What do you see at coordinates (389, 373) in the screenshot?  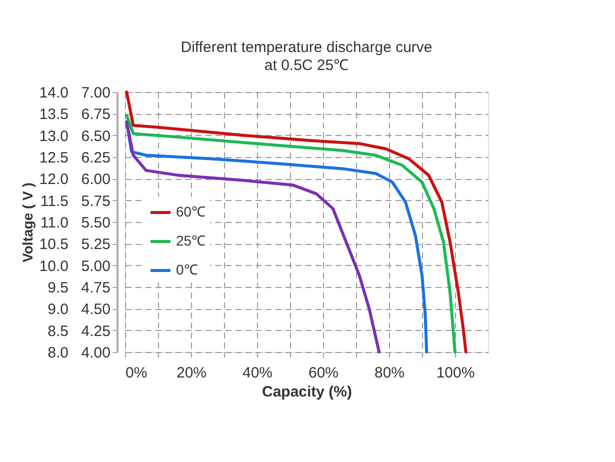 I see `x-tick-label: 80%` at bounding box center [389, 373].